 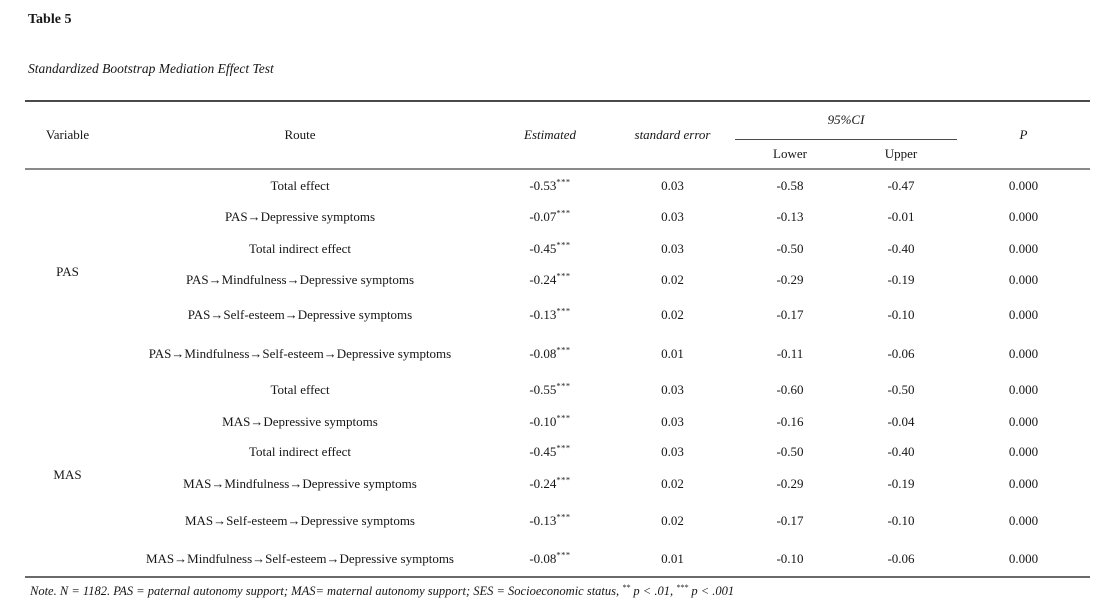 I want to click on col-header-95ci: 95%CI, so click(x=846, y=120).